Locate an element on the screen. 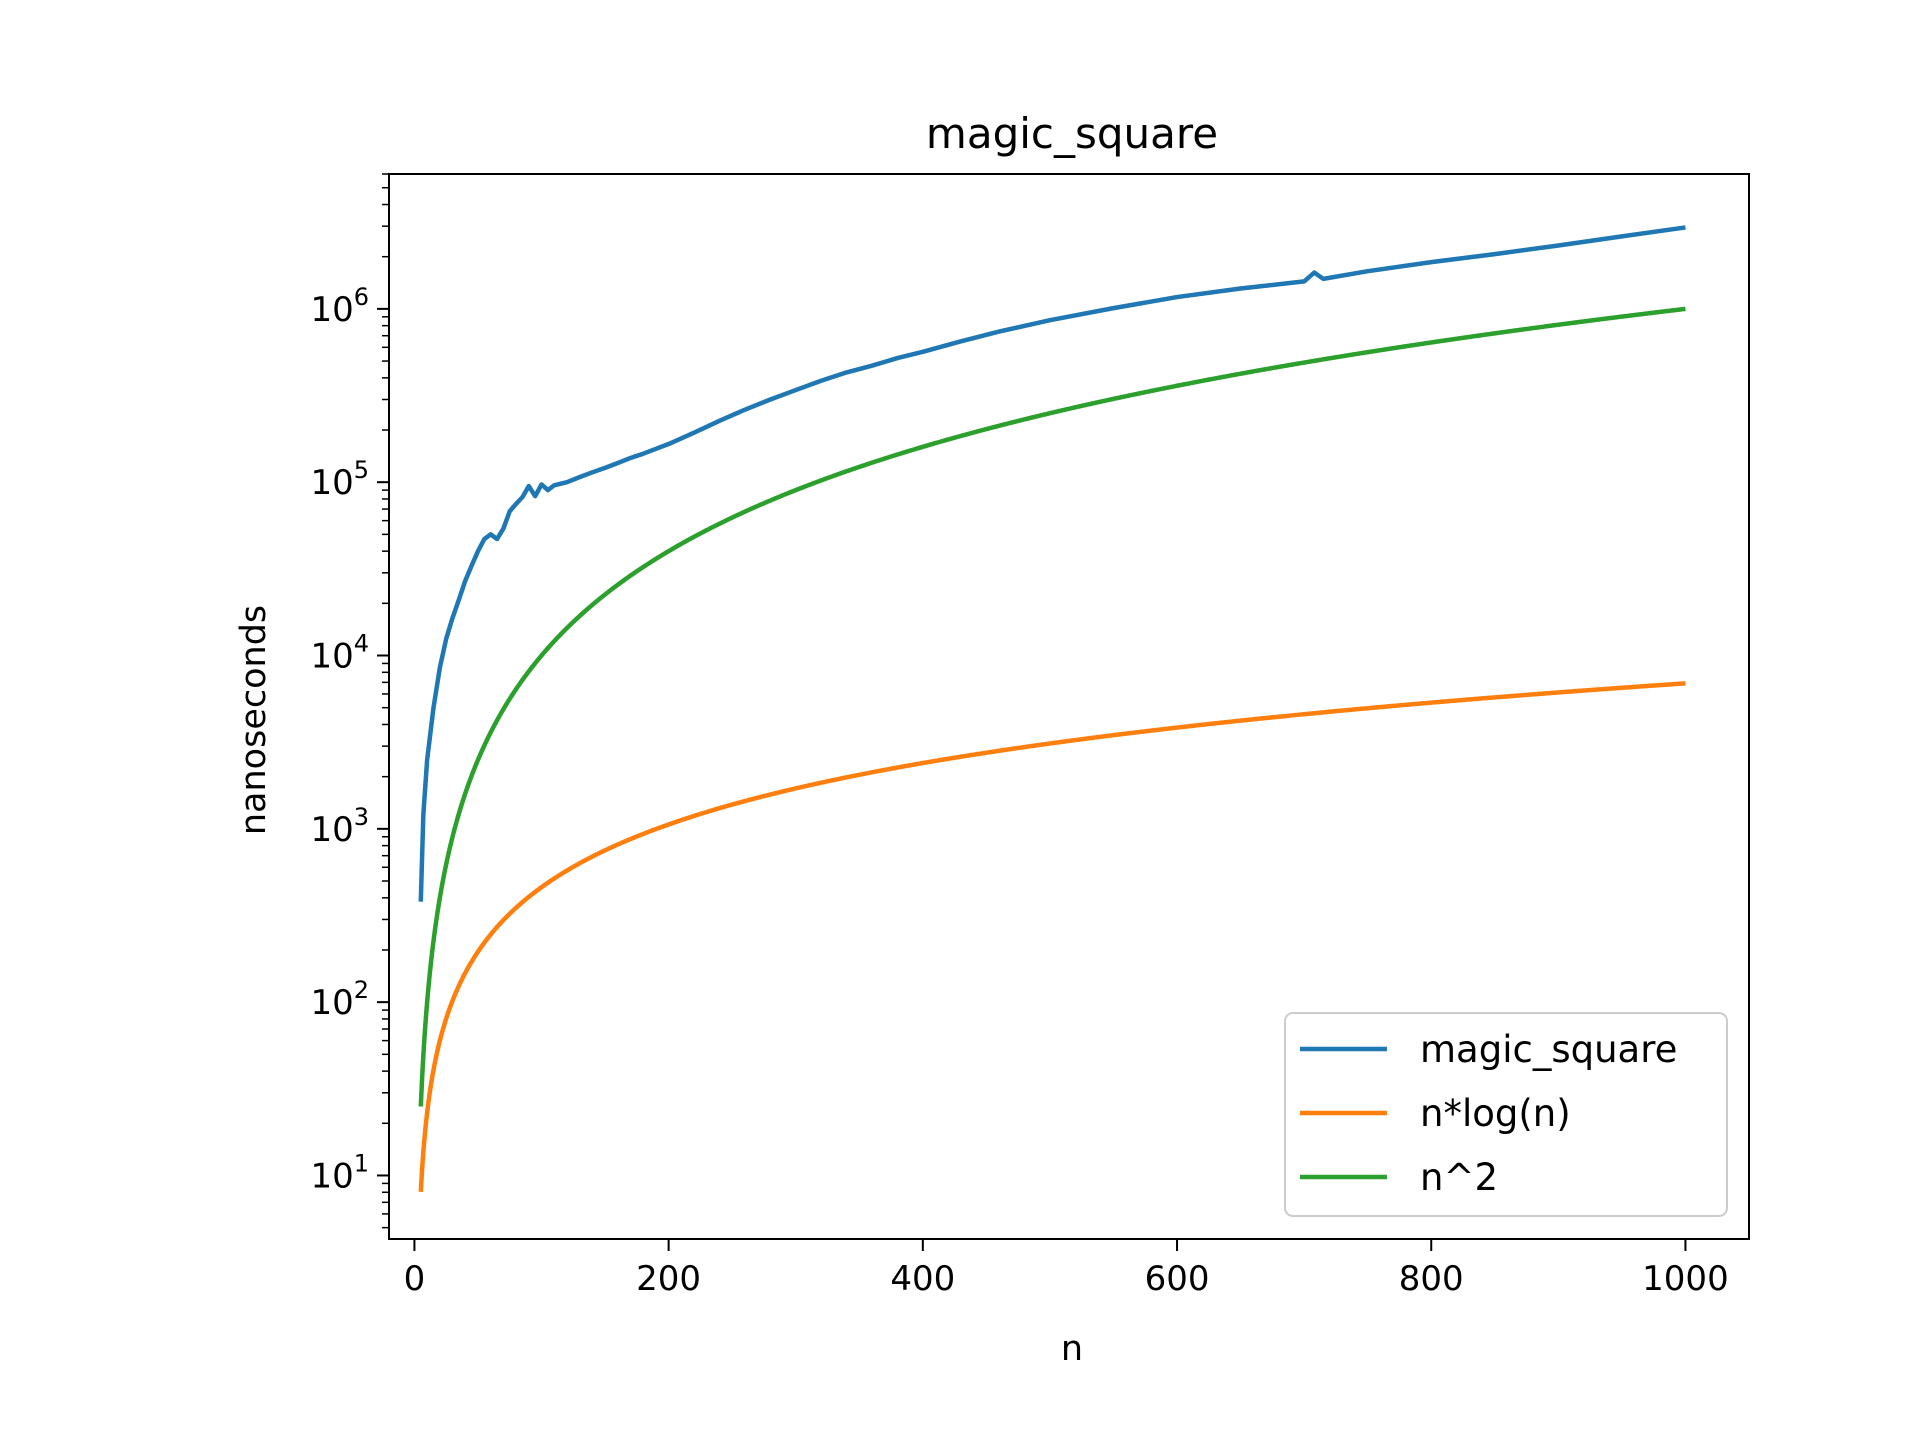 This screenshot has height=1440, width=1920. legend: magic_square n*log(n) n^2 is located at coordinates (1506, 1114).